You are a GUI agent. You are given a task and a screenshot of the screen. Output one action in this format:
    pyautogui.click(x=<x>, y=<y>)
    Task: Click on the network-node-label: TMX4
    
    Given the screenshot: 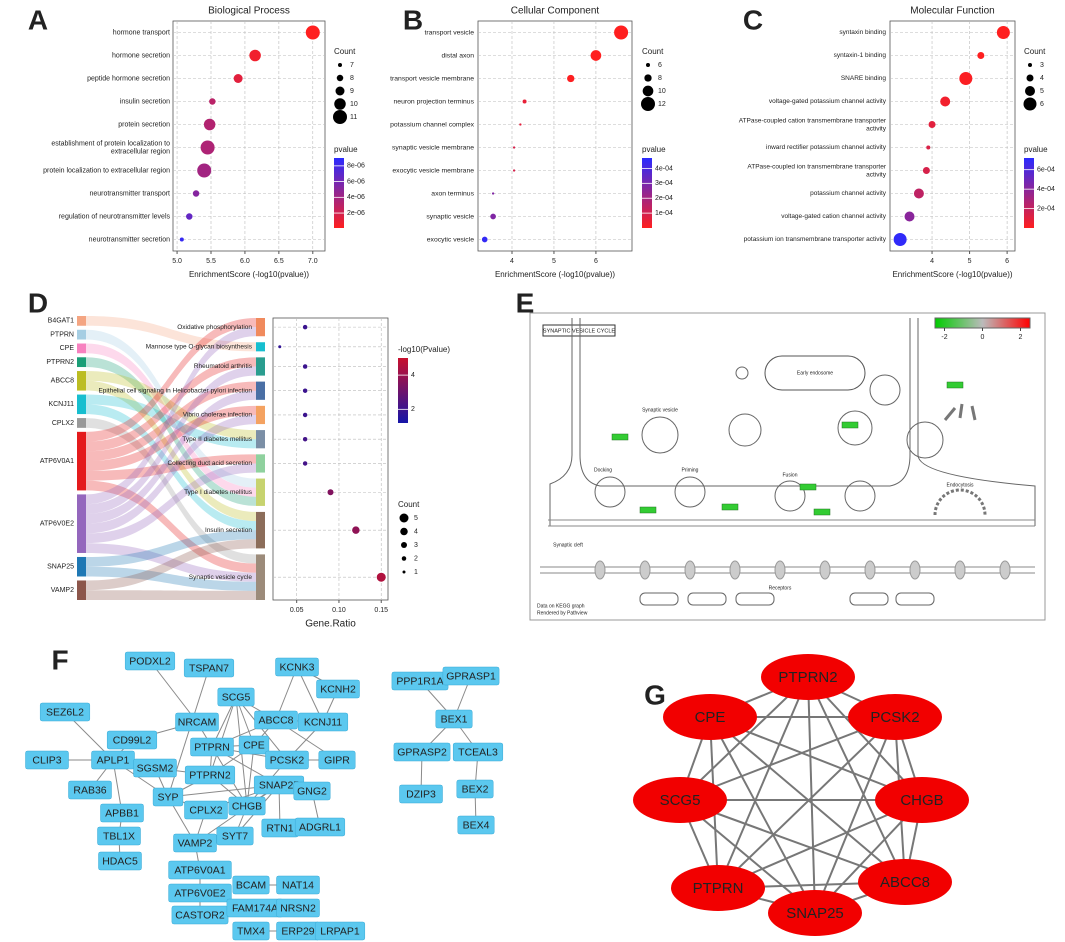 What is the action you would take?
    pyautogui.click(x=251, y=931)
    